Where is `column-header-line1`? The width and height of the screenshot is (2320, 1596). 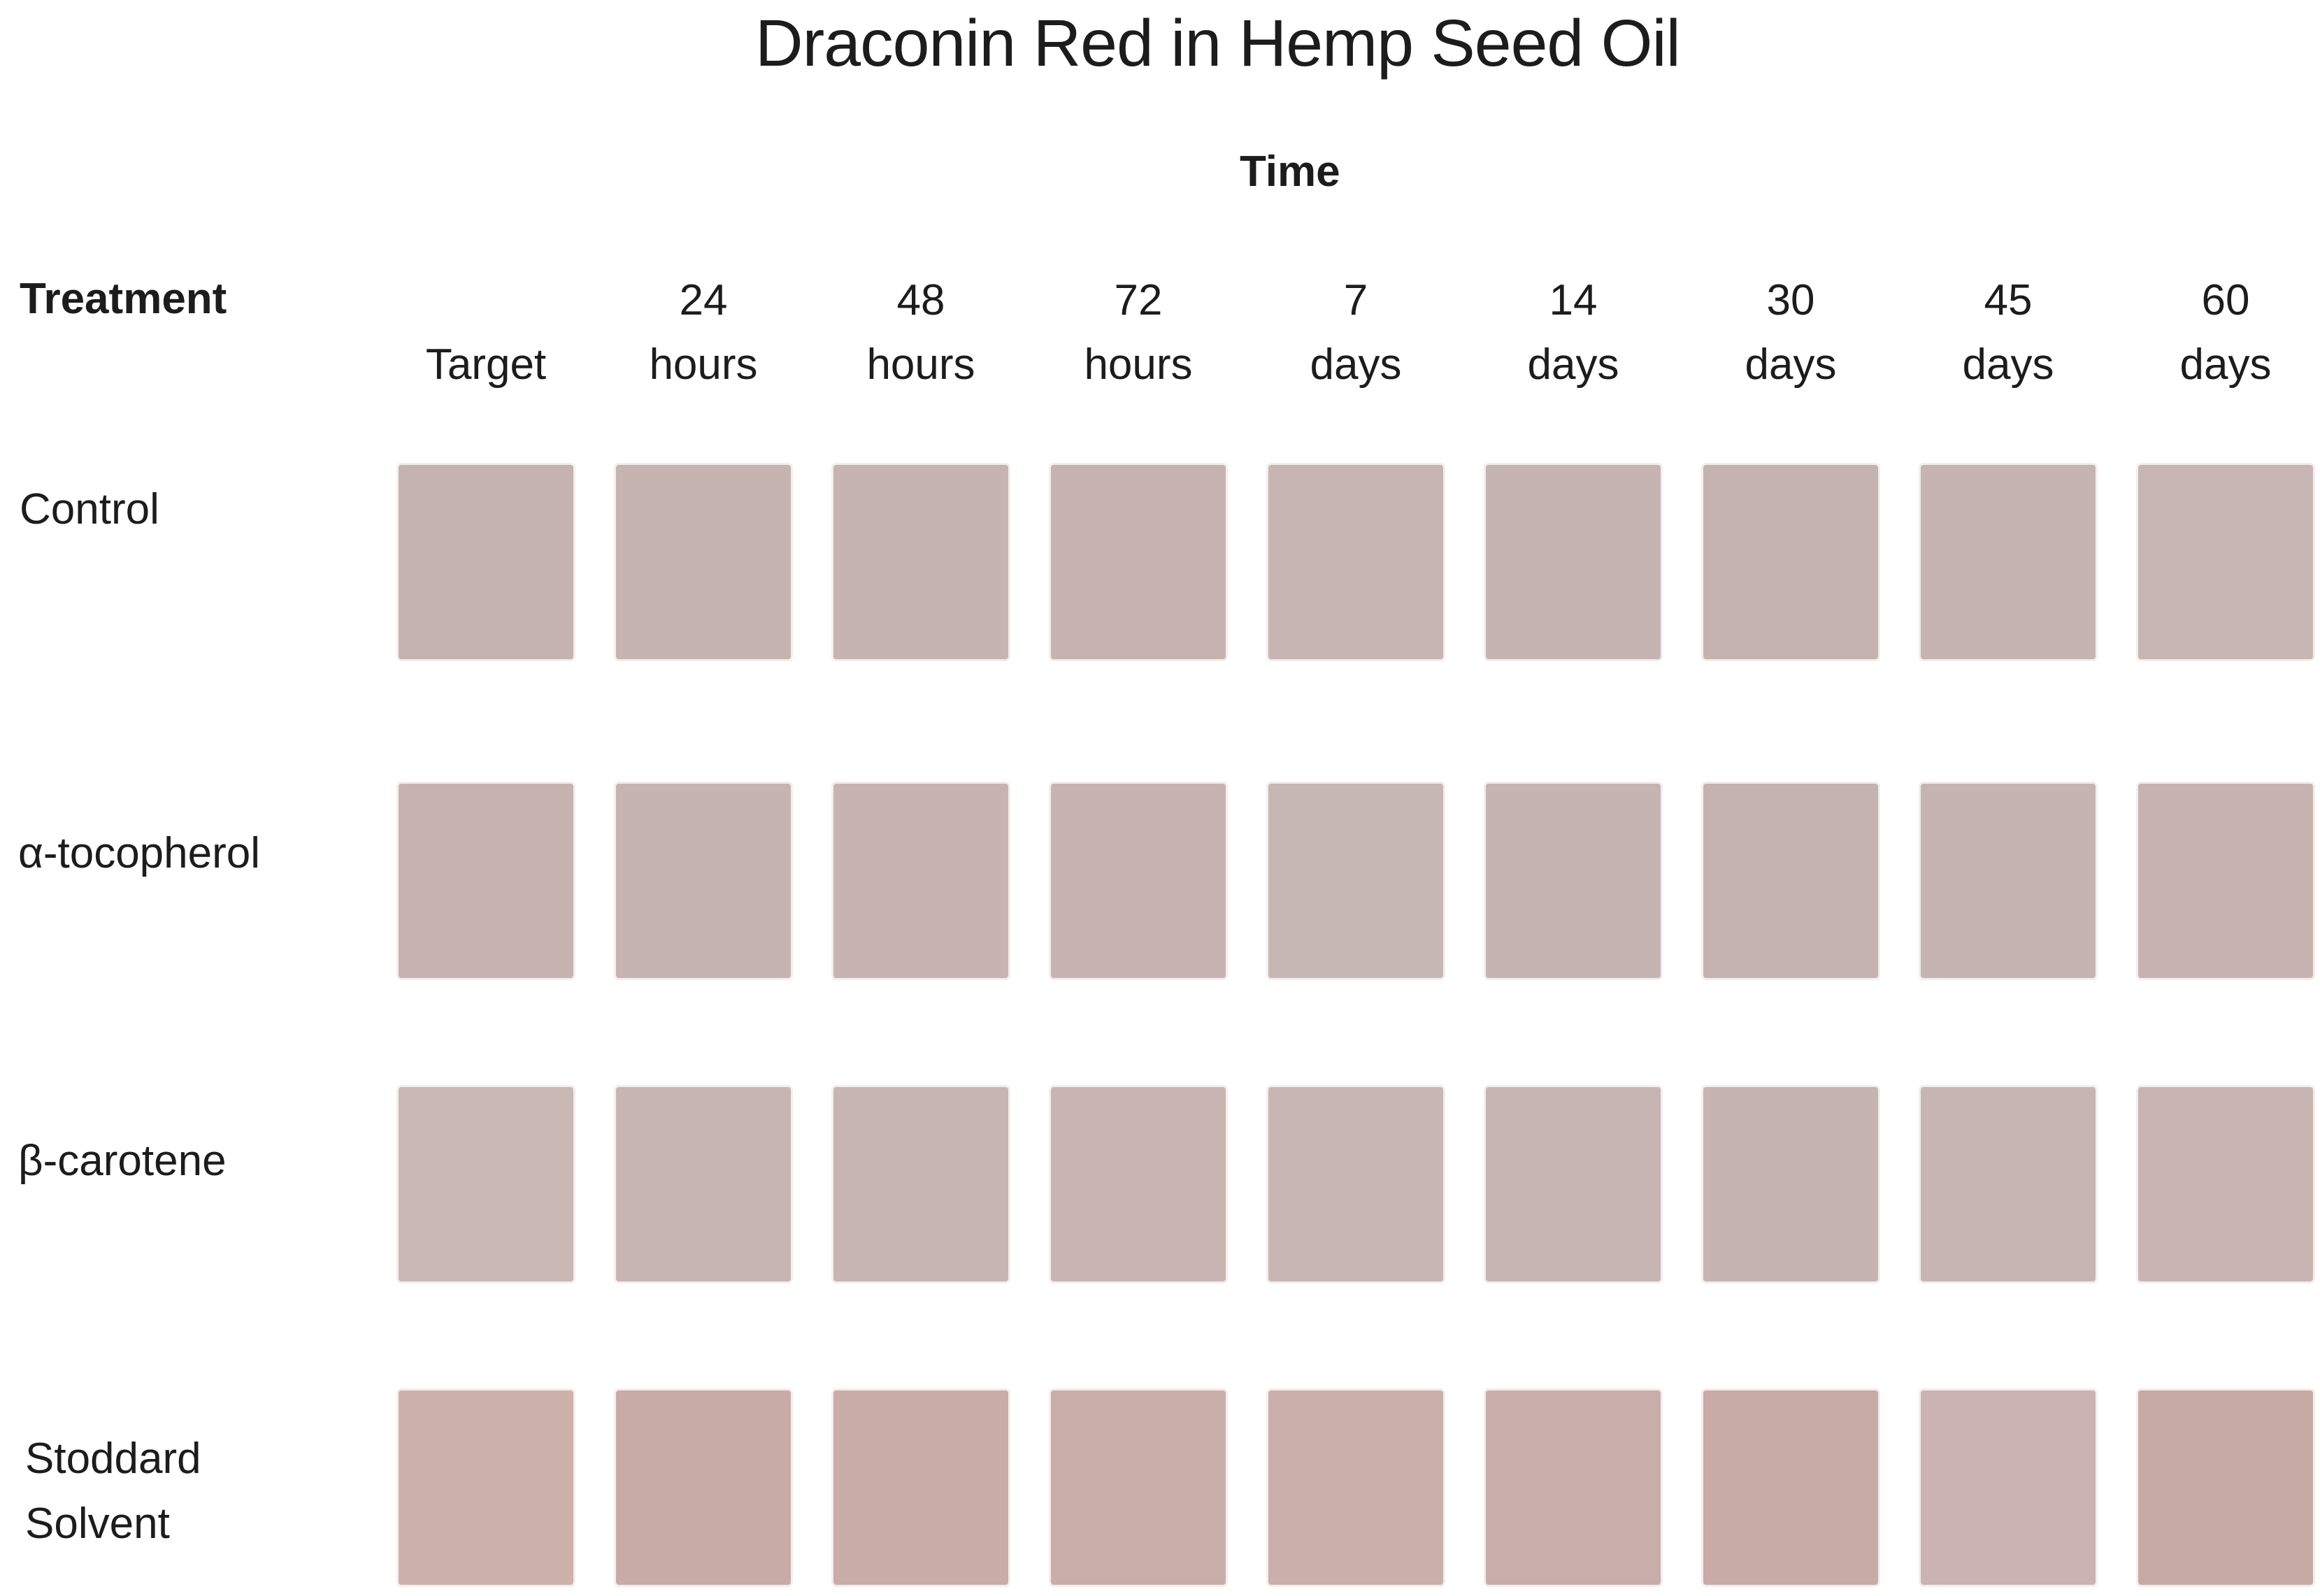
column-header-line1 is located at coordinates (486, 300).